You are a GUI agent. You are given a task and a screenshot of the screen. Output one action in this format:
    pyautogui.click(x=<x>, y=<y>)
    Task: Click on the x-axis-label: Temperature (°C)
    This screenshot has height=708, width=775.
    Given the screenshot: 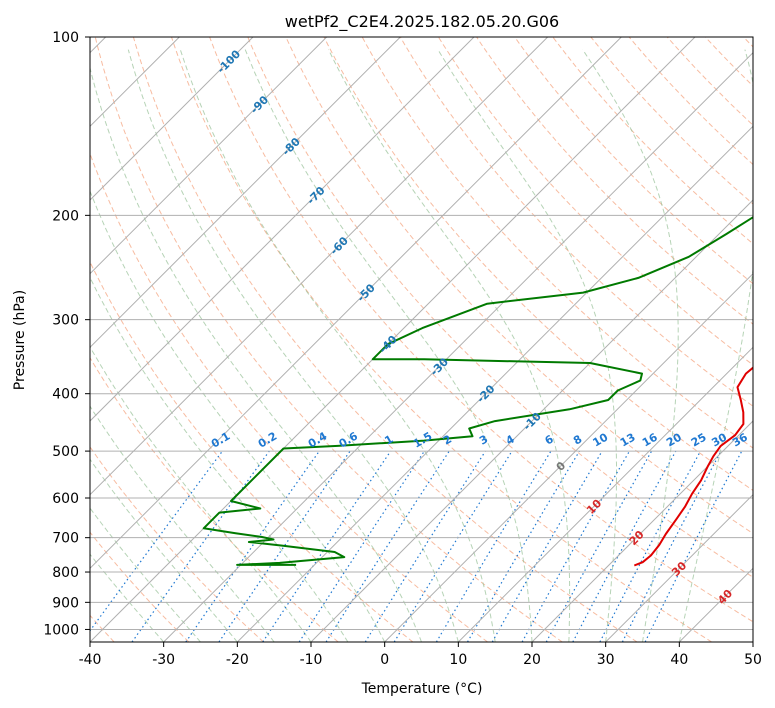 What is the action you would take?
    pyautogui.click(x=422, y=689)
    